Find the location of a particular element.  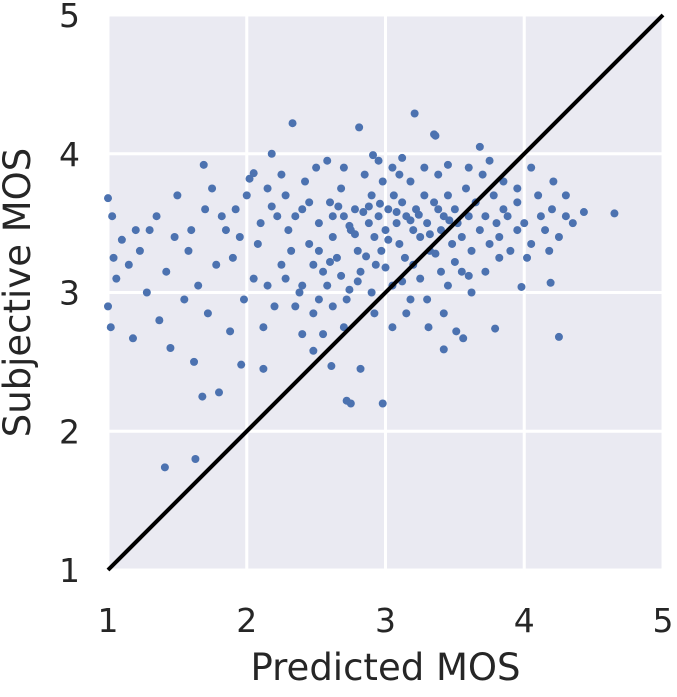

x-tick-label: 1 is located at coordinates (108, 620).